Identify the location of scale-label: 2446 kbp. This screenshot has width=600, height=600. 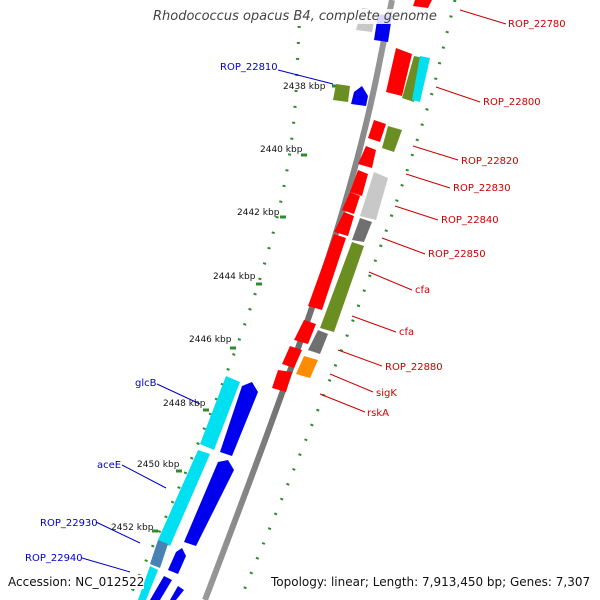
(210, 340).